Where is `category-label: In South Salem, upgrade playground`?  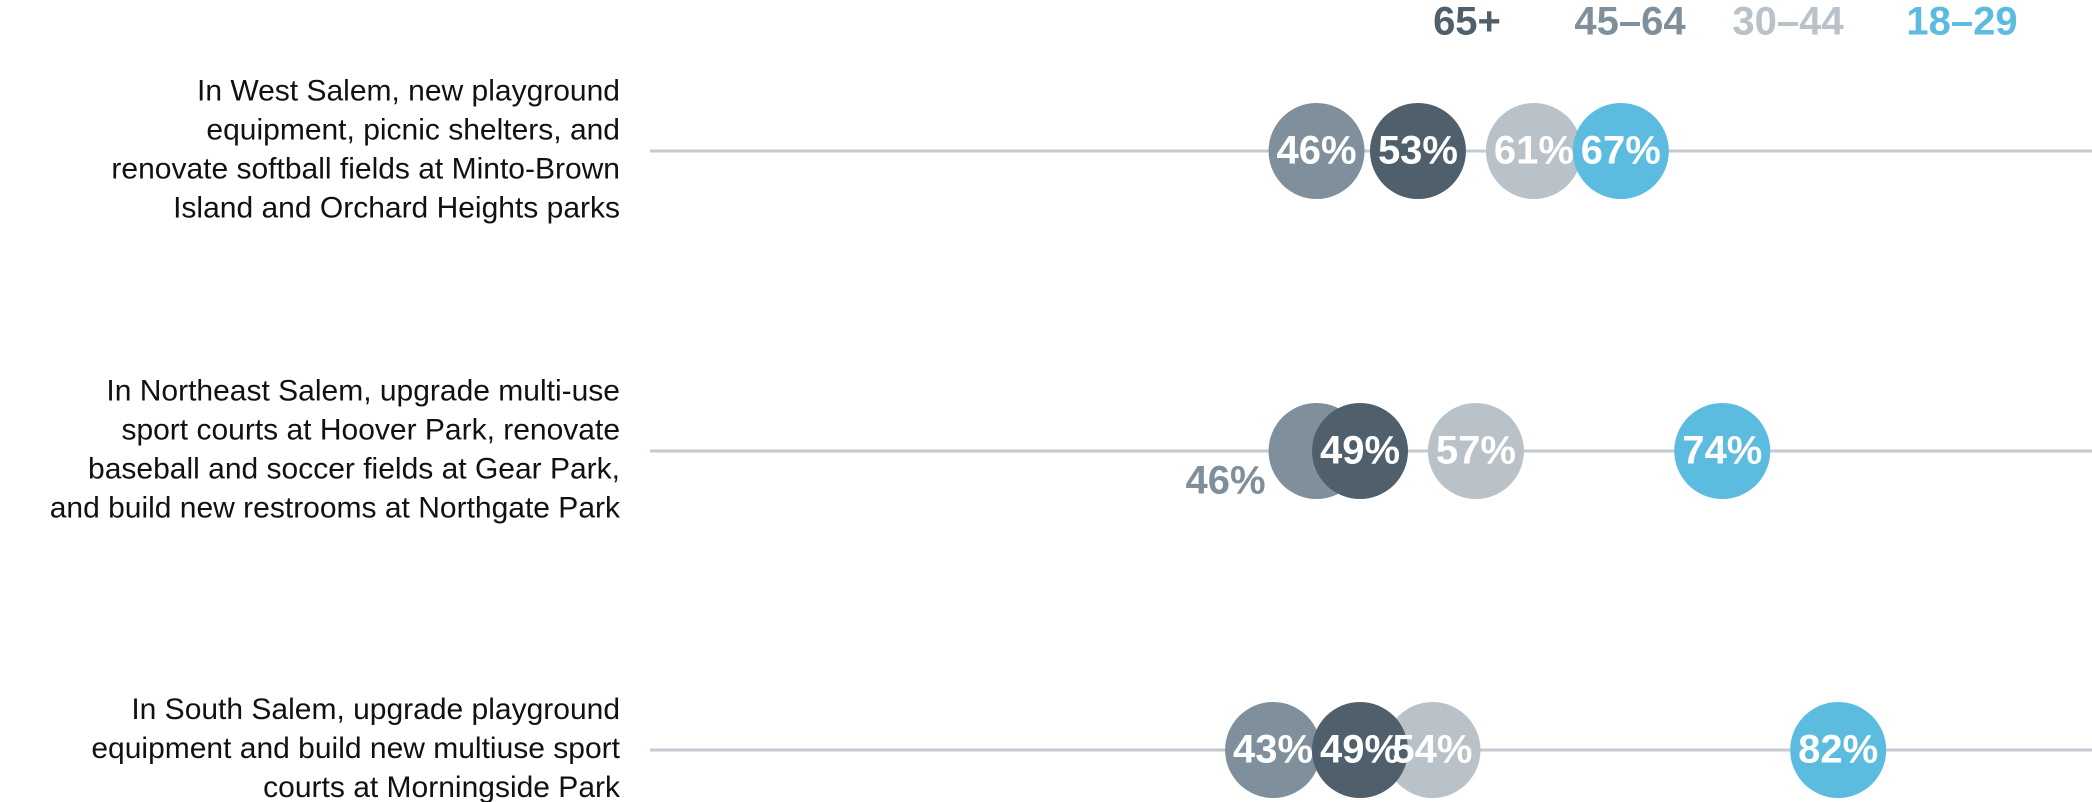
category-label: In South Salem, upgrade playground is located at coordinates (375, 709).